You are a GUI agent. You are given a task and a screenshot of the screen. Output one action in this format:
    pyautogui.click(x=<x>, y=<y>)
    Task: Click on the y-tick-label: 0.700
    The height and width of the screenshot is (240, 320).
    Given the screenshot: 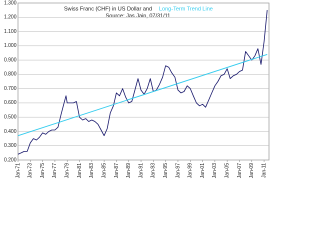 What is the action you would take?
    pyautogui.click(x=10, y=89)
    